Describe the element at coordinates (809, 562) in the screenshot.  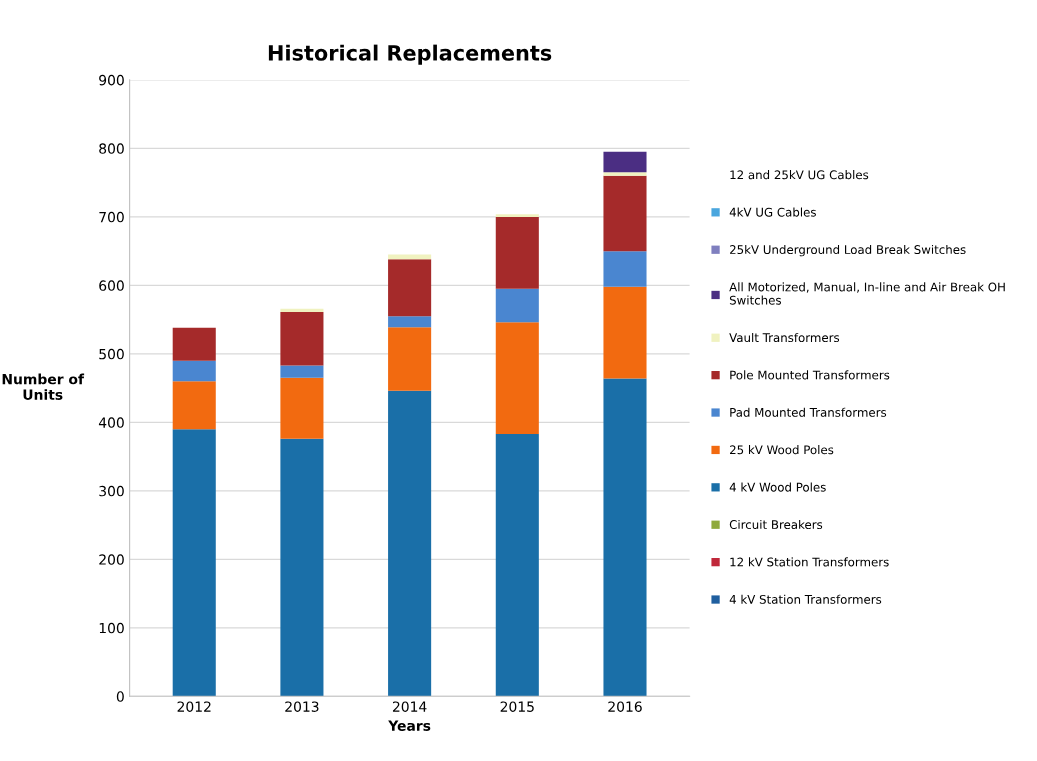
I see `legend-label: 12 kV Station Transformers` at that location.